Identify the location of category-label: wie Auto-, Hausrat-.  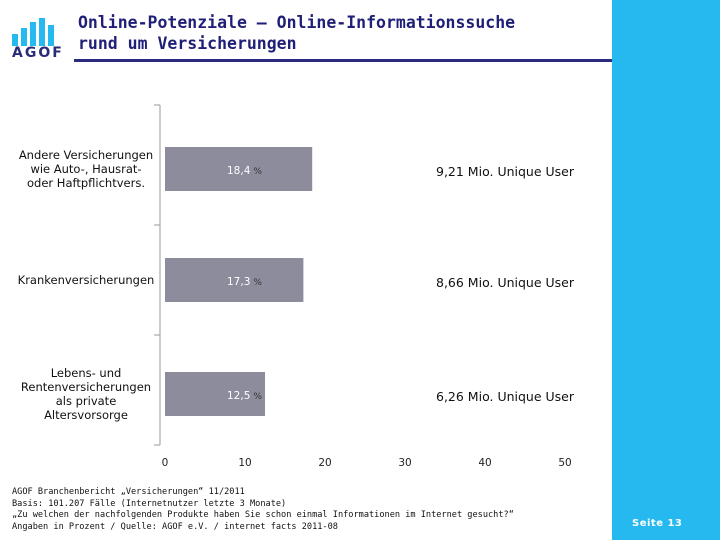
(85, 169).